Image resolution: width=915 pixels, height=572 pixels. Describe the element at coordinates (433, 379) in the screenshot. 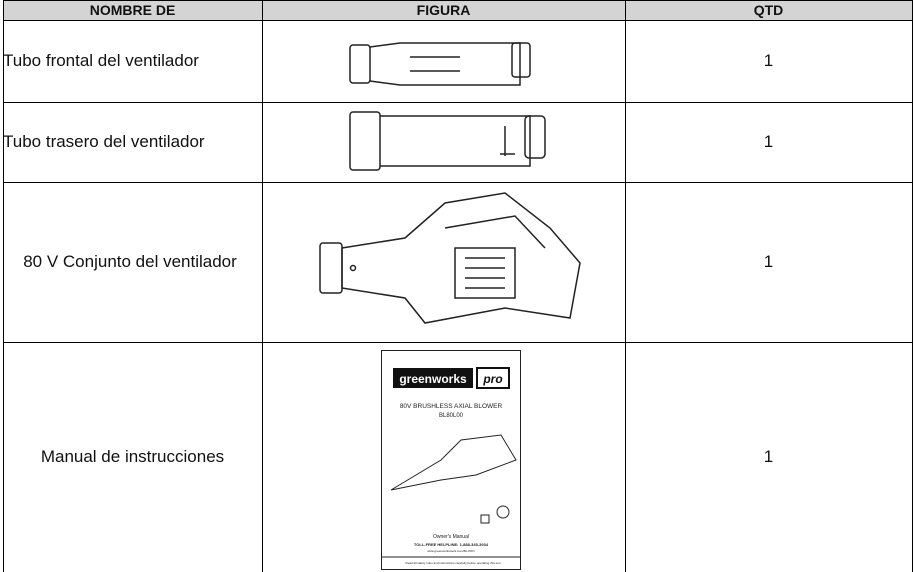

I see `brand: greenworks` at that location.